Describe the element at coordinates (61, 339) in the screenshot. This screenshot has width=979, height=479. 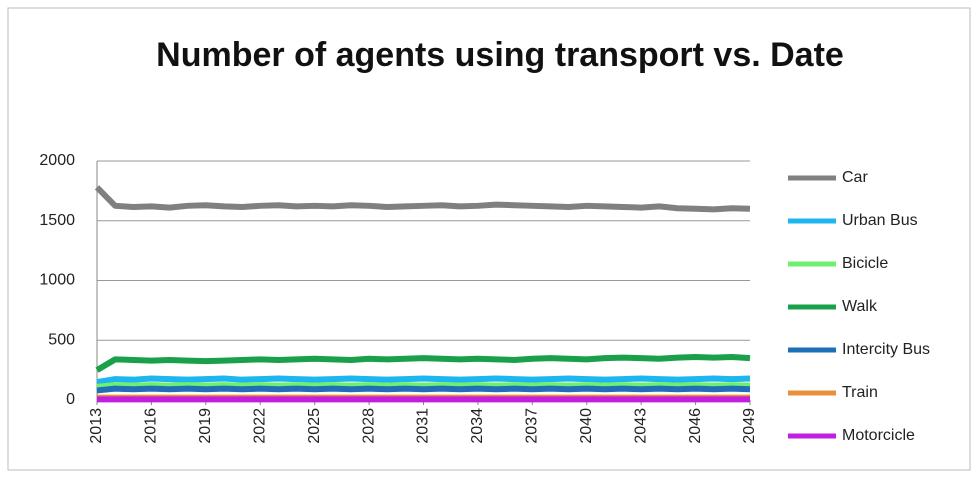
I see `y-tick-label: 500` at that location.